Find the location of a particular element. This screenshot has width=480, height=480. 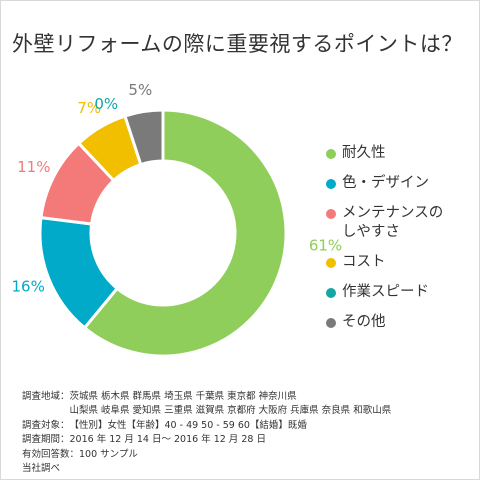

legend-item-1: 色・デザイン is located at coordinates (402, 183).